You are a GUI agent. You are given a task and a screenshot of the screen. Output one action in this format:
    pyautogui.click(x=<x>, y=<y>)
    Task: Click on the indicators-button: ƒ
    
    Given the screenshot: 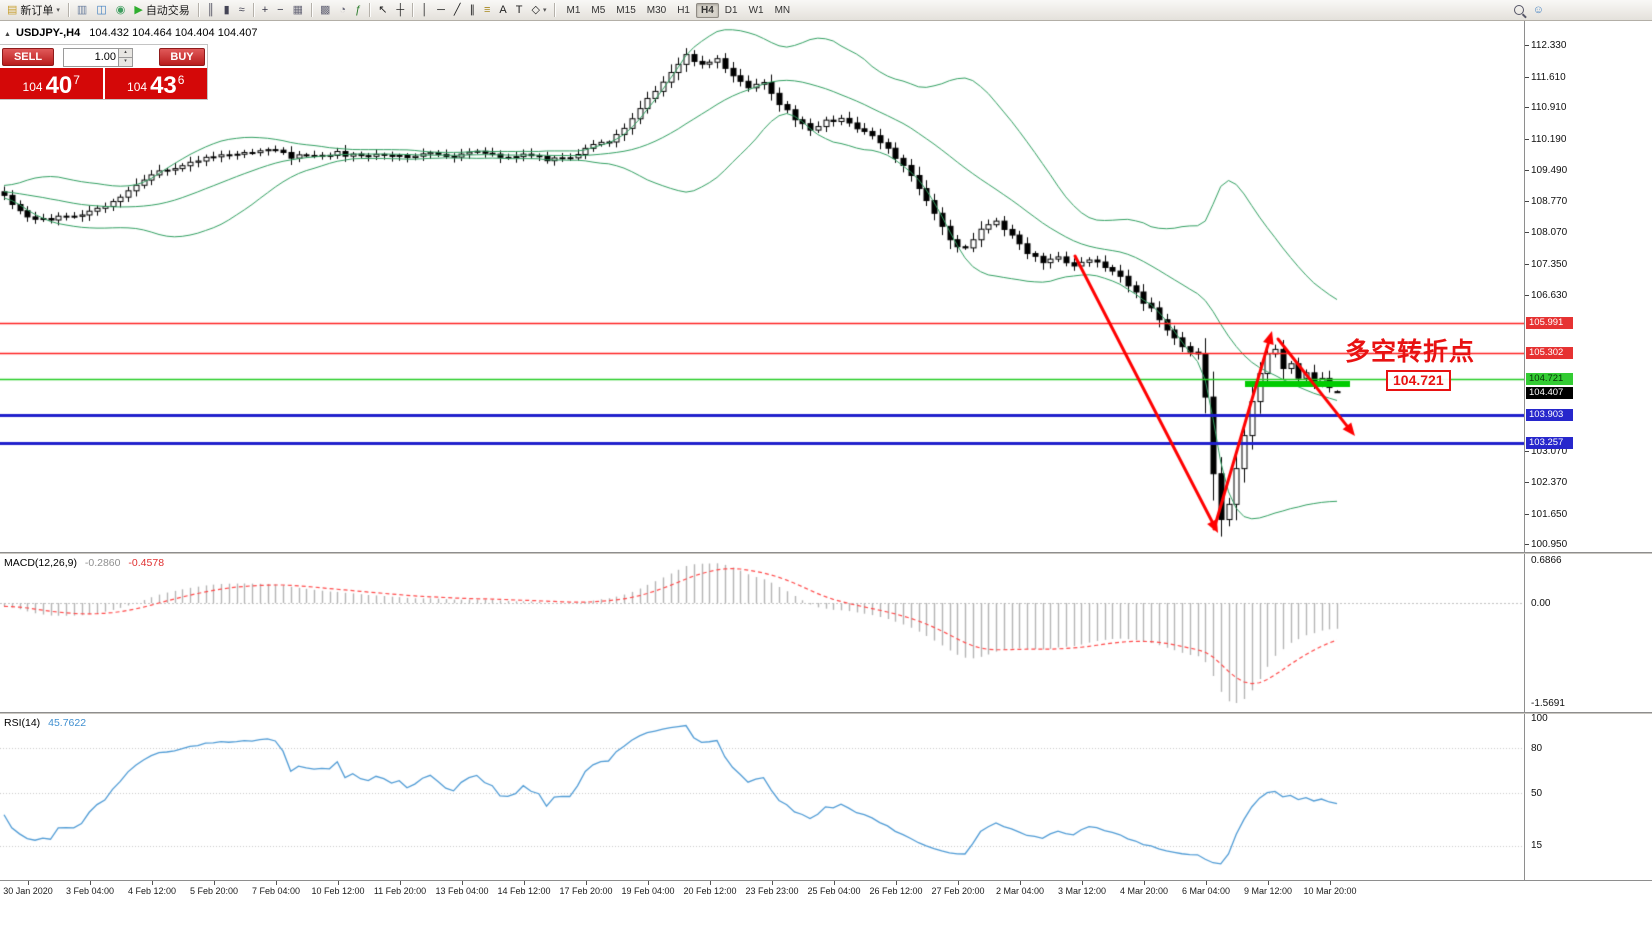 What is the action you would take?
    pyautogui.click(x=358, y=10)
    